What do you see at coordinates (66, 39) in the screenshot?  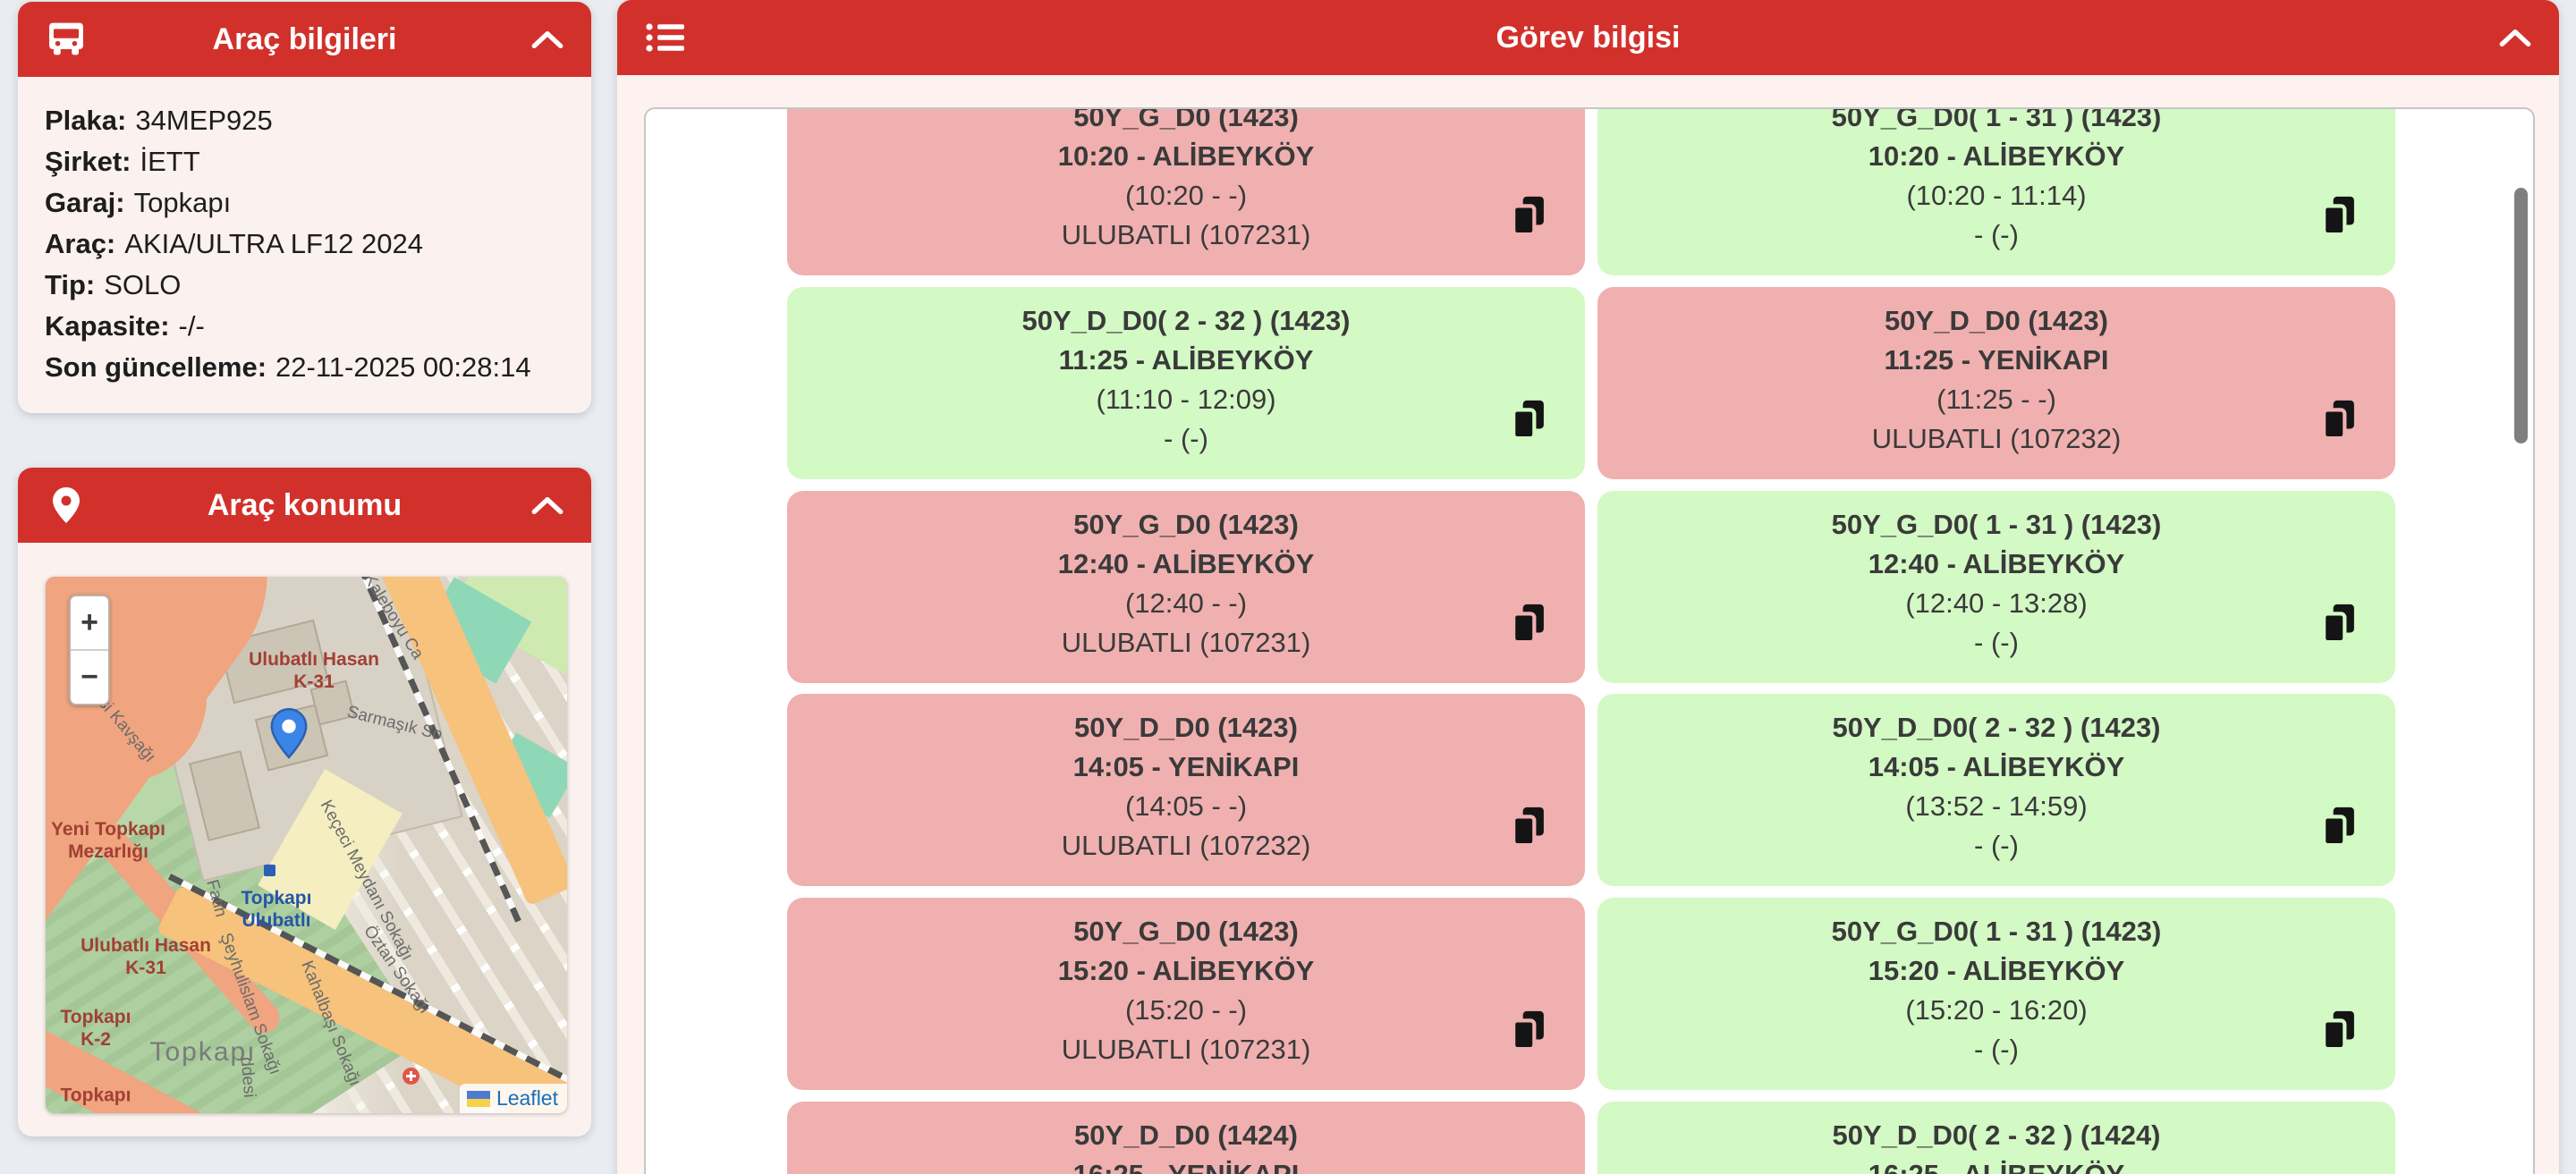 I see `bus-icon` at bounding box center [66, 39].